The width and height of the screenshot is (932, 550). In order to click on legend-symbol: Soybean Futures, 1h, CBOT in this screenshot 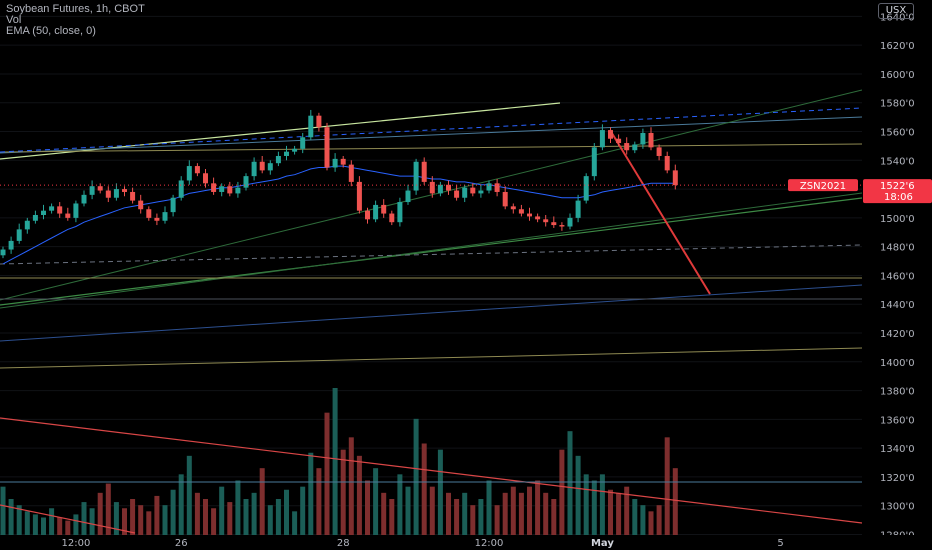, I will do `click(75, 9)`.